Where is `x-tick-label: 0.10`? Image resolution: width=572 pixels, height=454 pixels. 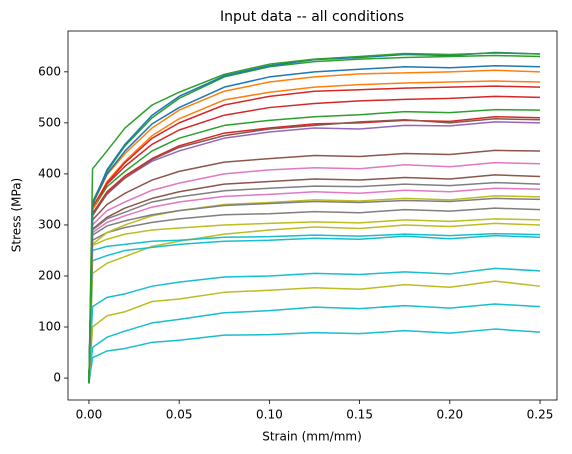 x-tick-label: 0.10 is located at coordinates (269, 415).